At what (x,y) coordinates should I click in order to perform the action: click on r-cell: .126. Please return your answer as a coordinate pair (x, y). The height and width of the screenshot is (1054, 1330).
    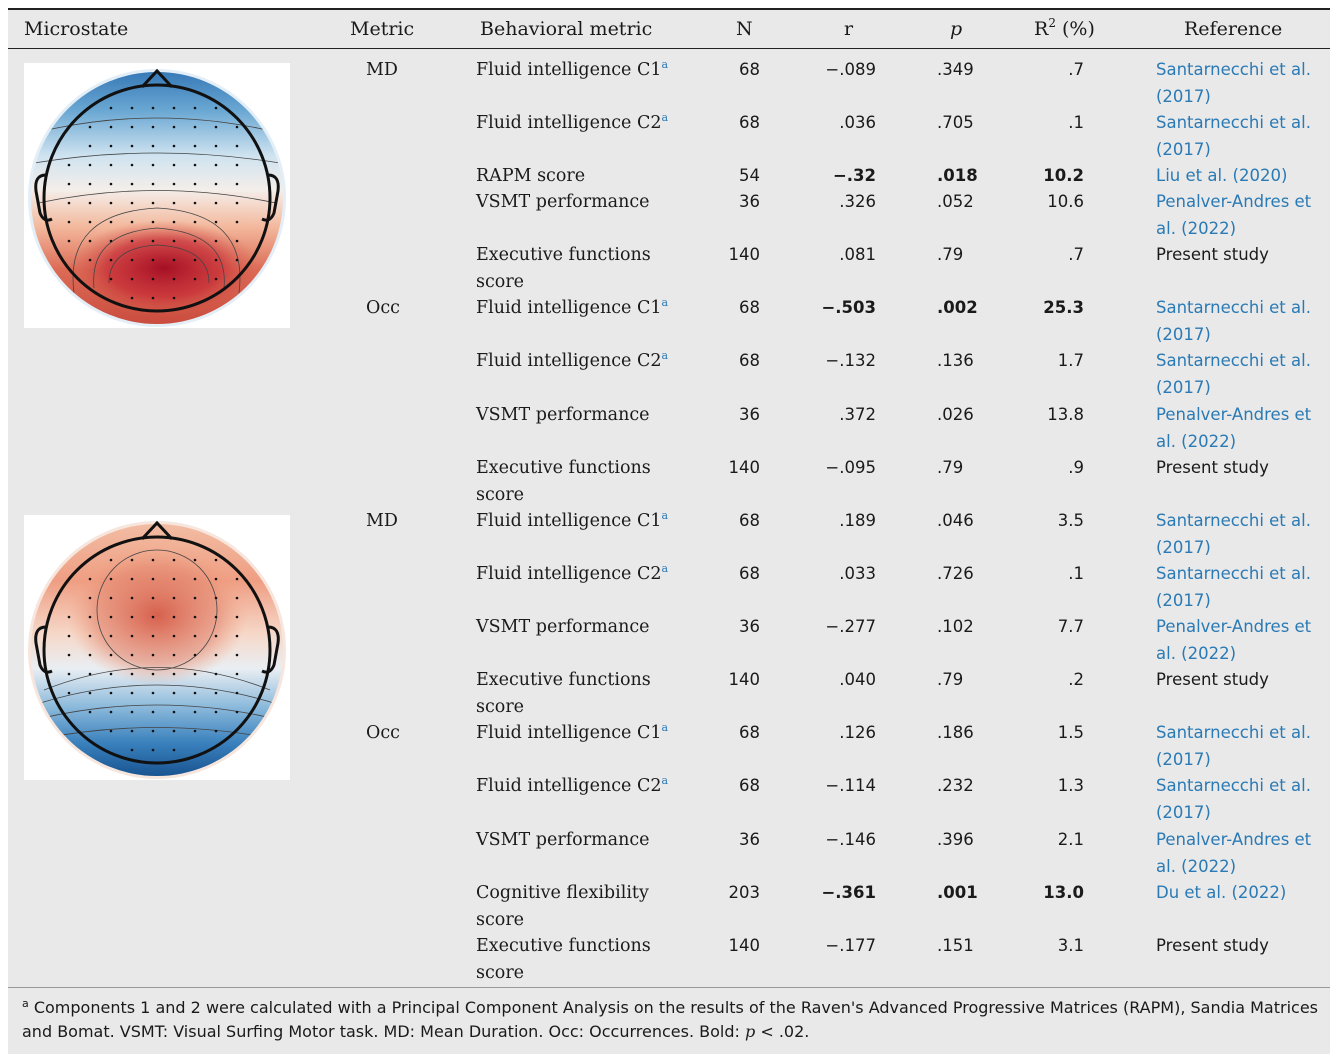
    Looking at the image, I should click on (857, 732).